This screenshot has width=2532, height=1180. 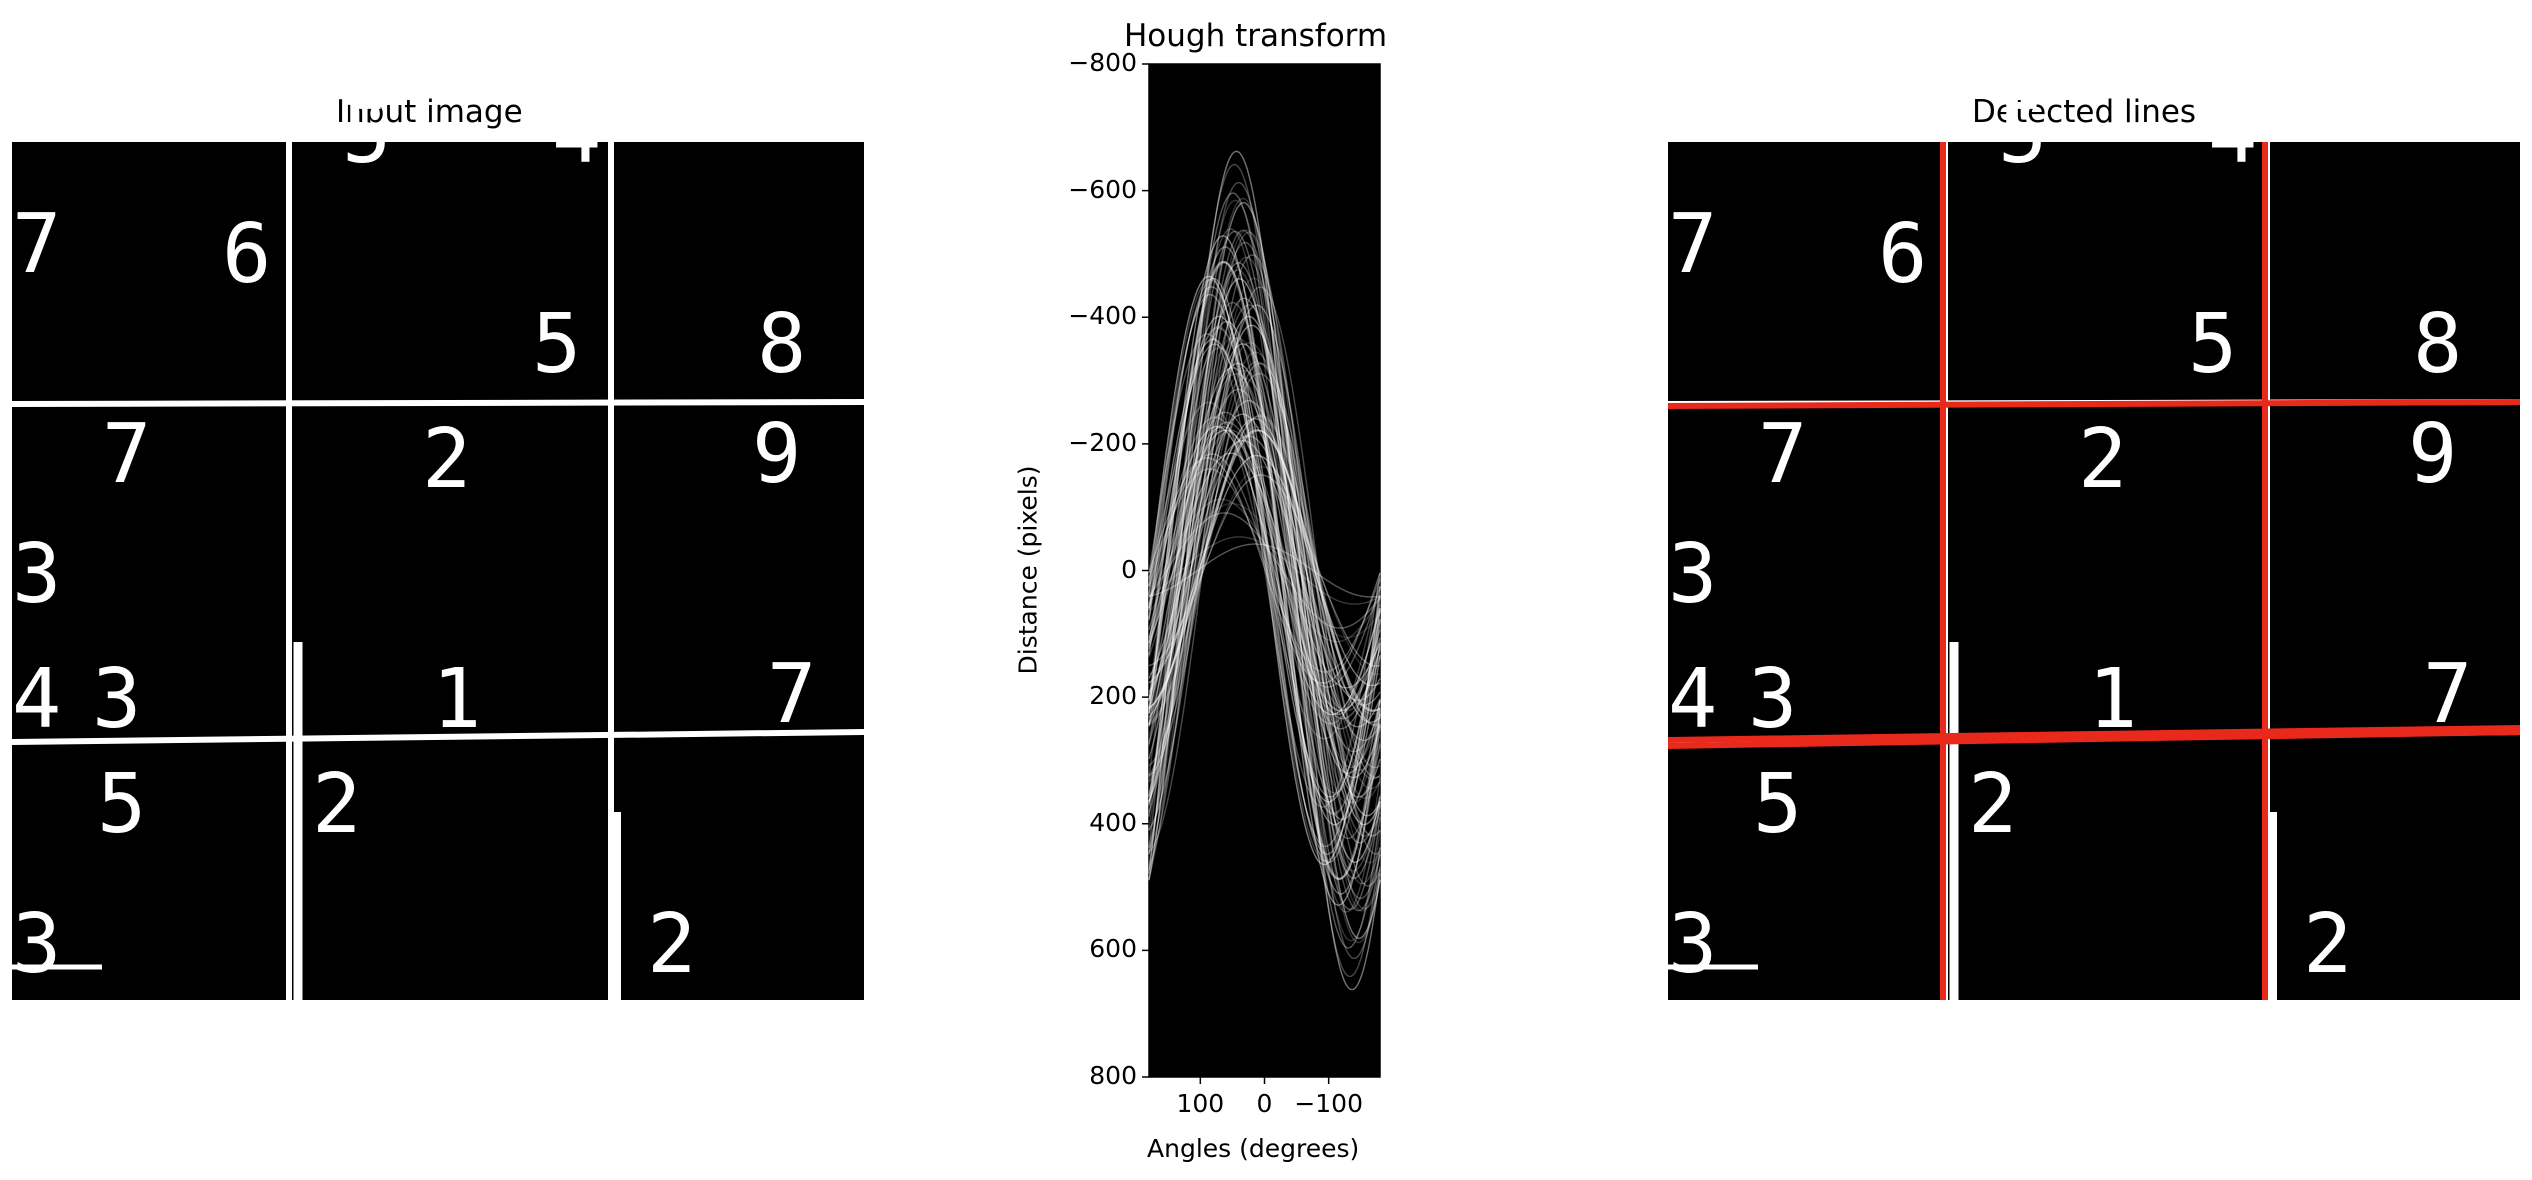 What do you see at coordinates (456, 699) in the screenshot?
I see `sudoku-digit: 1` at bounding box center [456, 699].